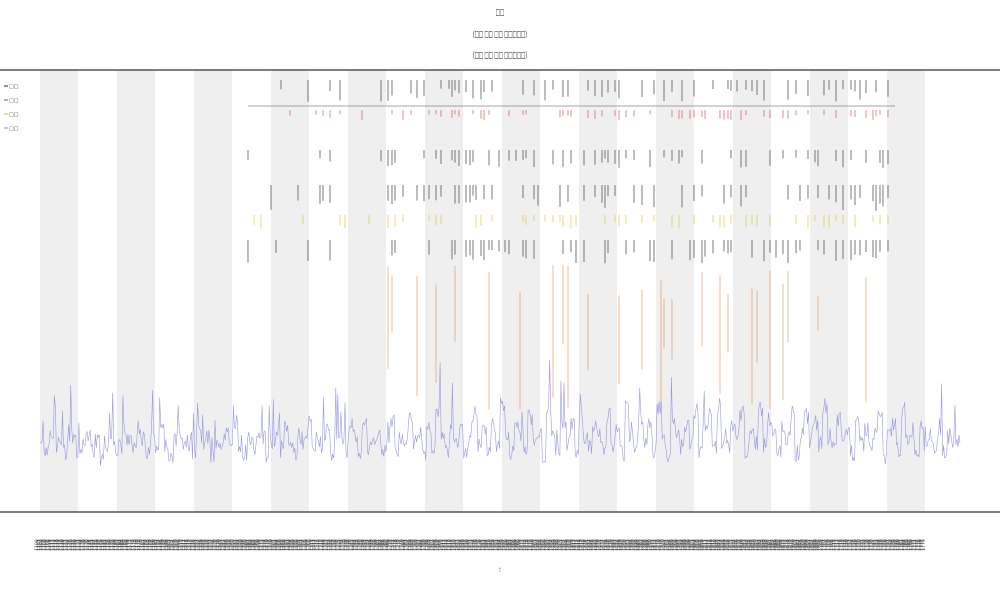  Describe the element at coordinates (605, 545) in the screenshot. I see `x-tick-label: 1535` at that location.